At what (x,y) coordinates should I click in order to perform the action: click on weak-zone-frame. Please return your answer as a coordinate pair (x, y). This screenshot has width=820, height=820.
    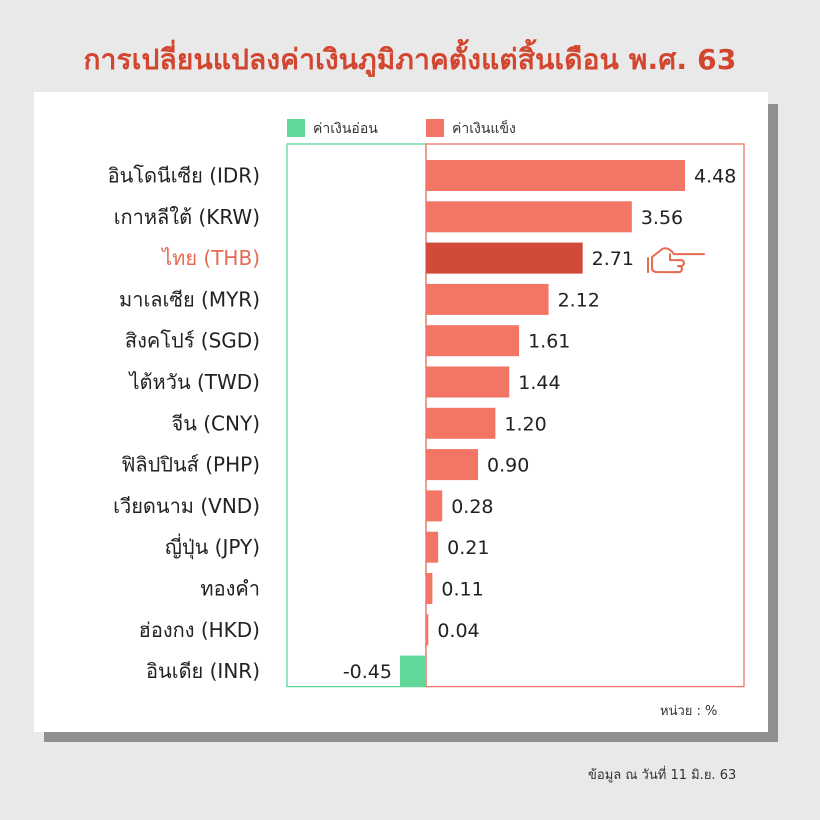
    Looking at the image, I should click on (356, 415).